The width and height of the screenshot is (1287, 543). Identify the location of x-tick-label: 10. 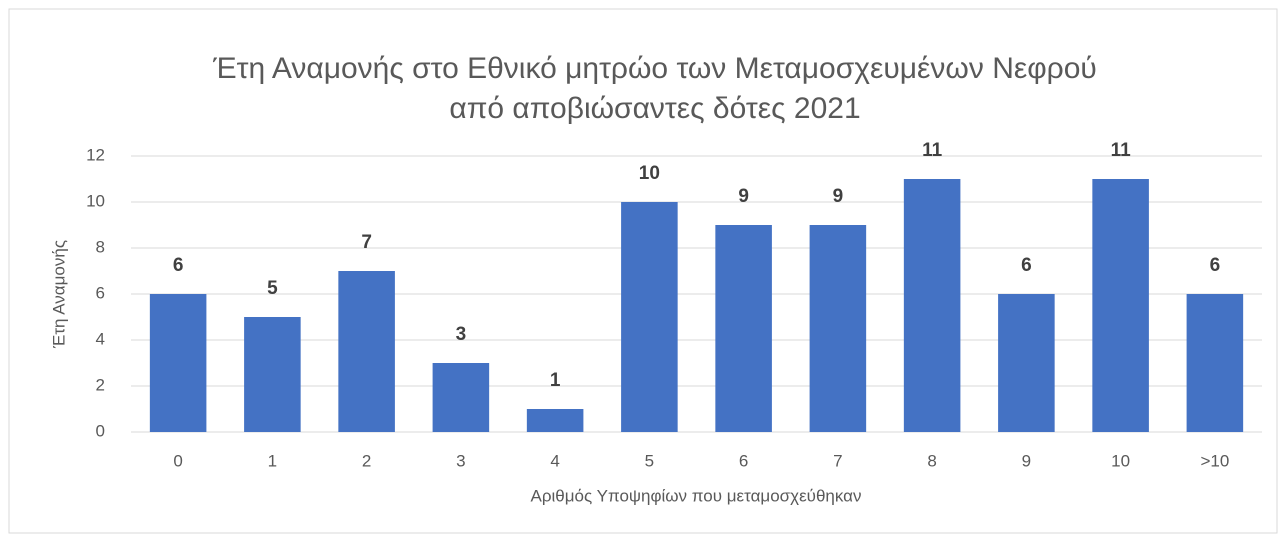
(1120, 460).